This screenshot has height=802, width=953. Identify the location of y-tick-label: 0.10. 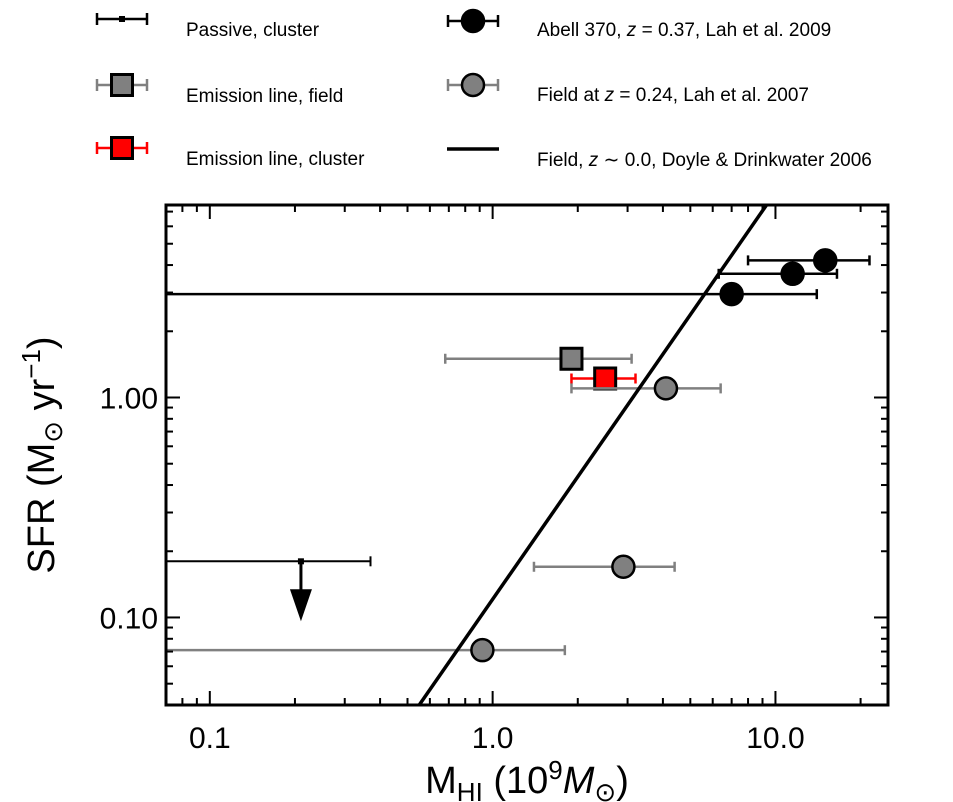
(129, 618).